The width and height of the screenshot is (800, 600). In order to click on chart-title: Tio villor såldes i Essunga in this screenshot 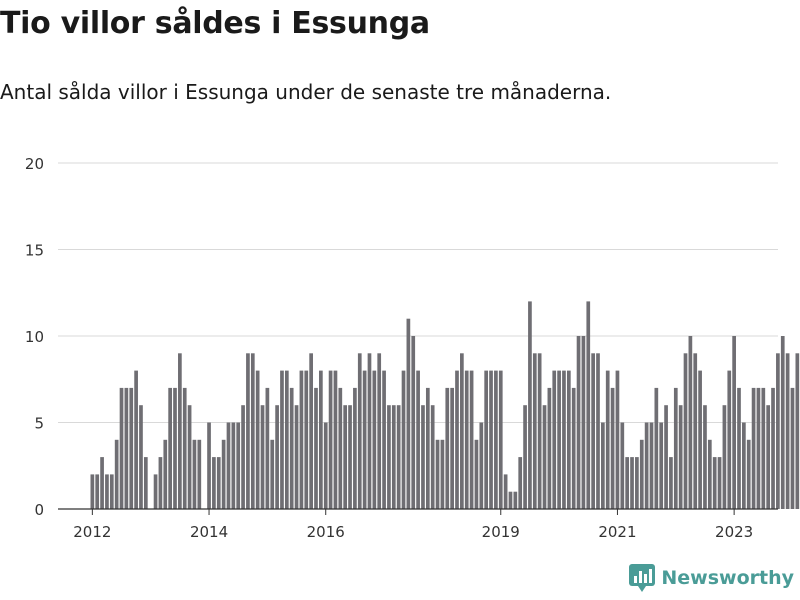, I will do `click(215, 23)`.